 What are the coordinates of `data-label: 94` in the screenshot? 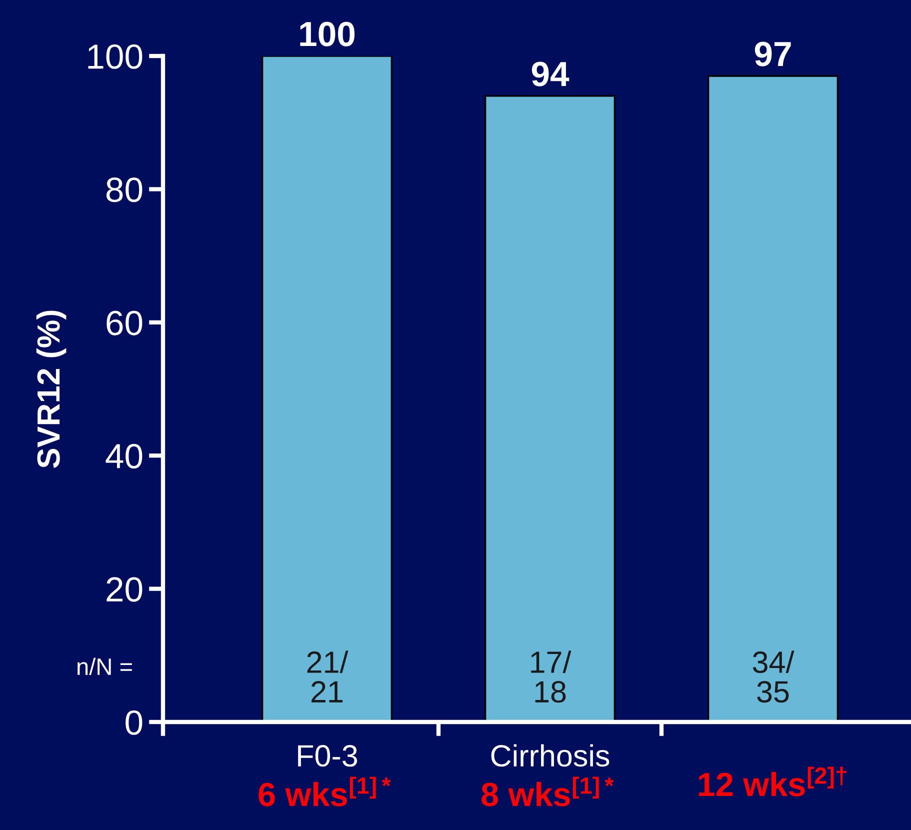 It's located at (551, 74).